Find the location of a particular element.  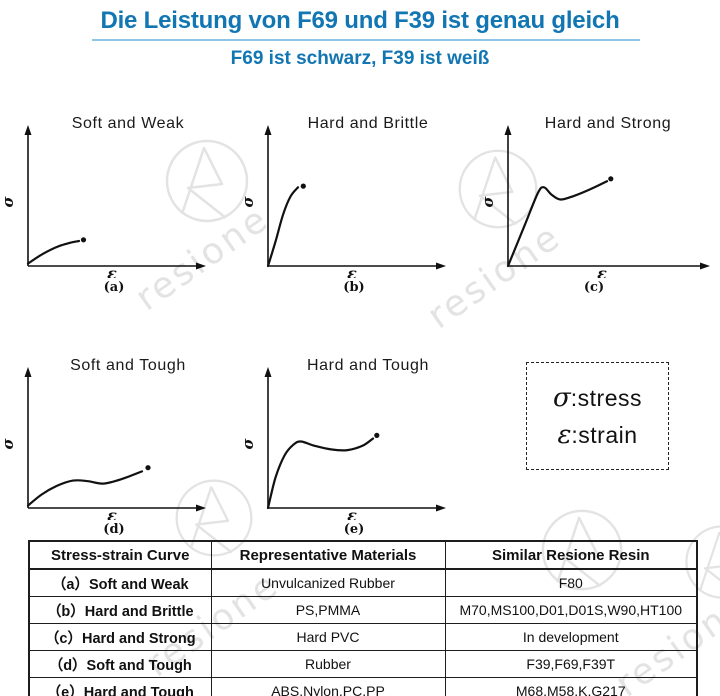

material-cell: Hard PVC is located at coordinates (328, 637).